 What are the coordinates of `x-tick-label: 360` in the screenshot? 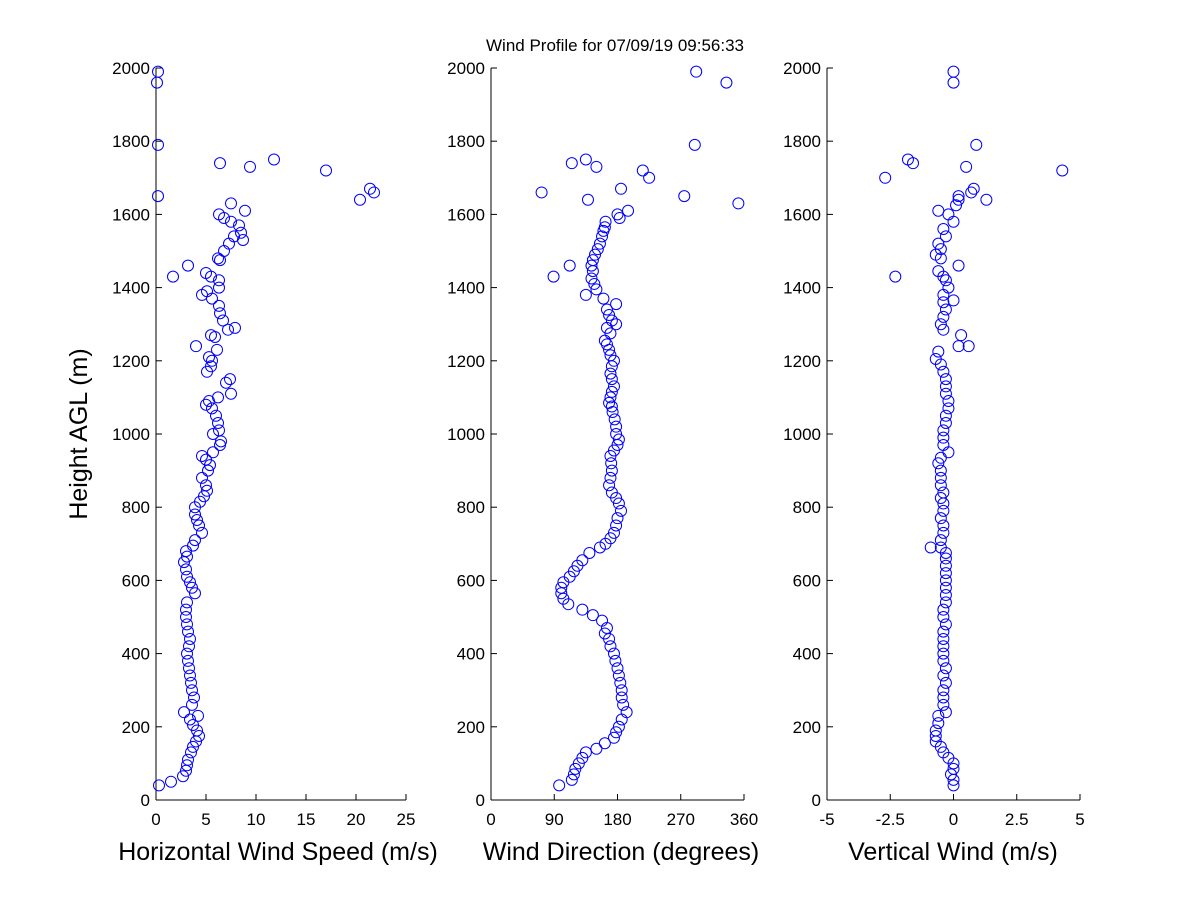 It's located at (744, 819).